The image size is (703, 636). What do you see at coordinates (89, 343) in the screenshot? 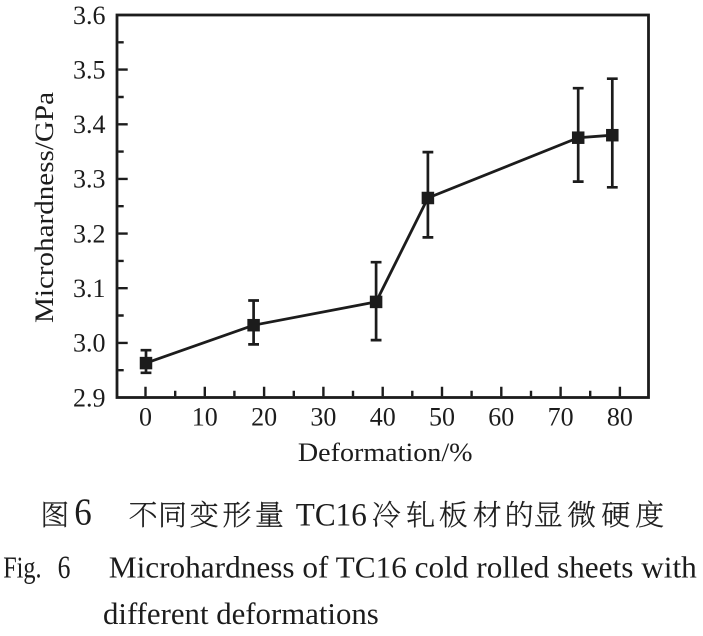
I see `svg-text: 3.0` at bounding box center [89, 343].